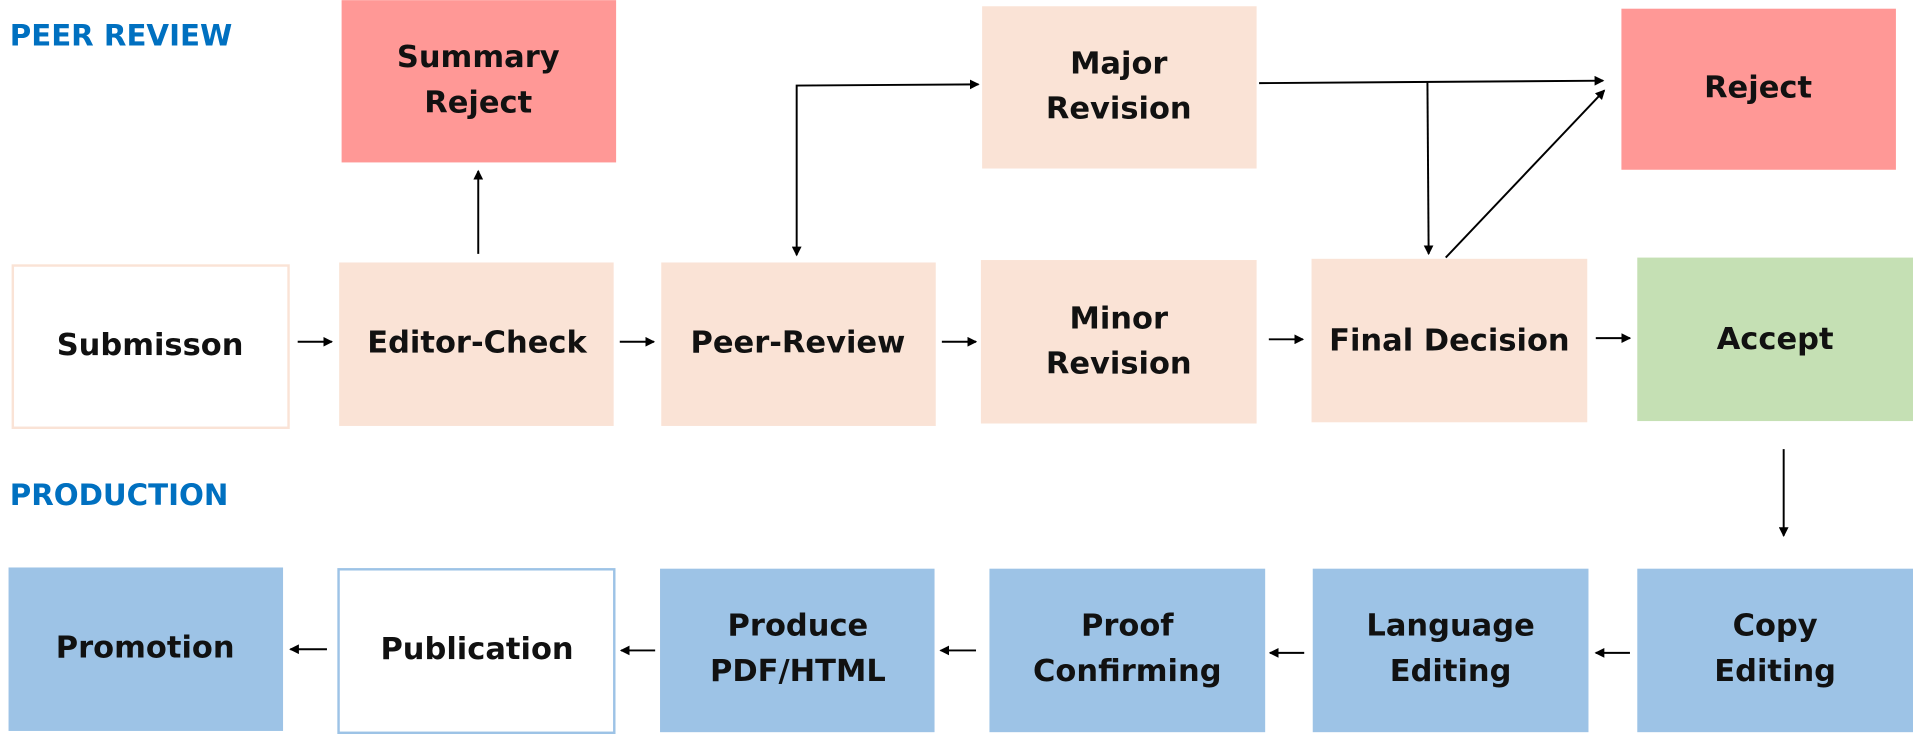 This screenshot has height=736, width=1913. Describe the element at coordinates (1525, 174) in the screenshot. I see `arrow-final-decision-to-reject` at that location.